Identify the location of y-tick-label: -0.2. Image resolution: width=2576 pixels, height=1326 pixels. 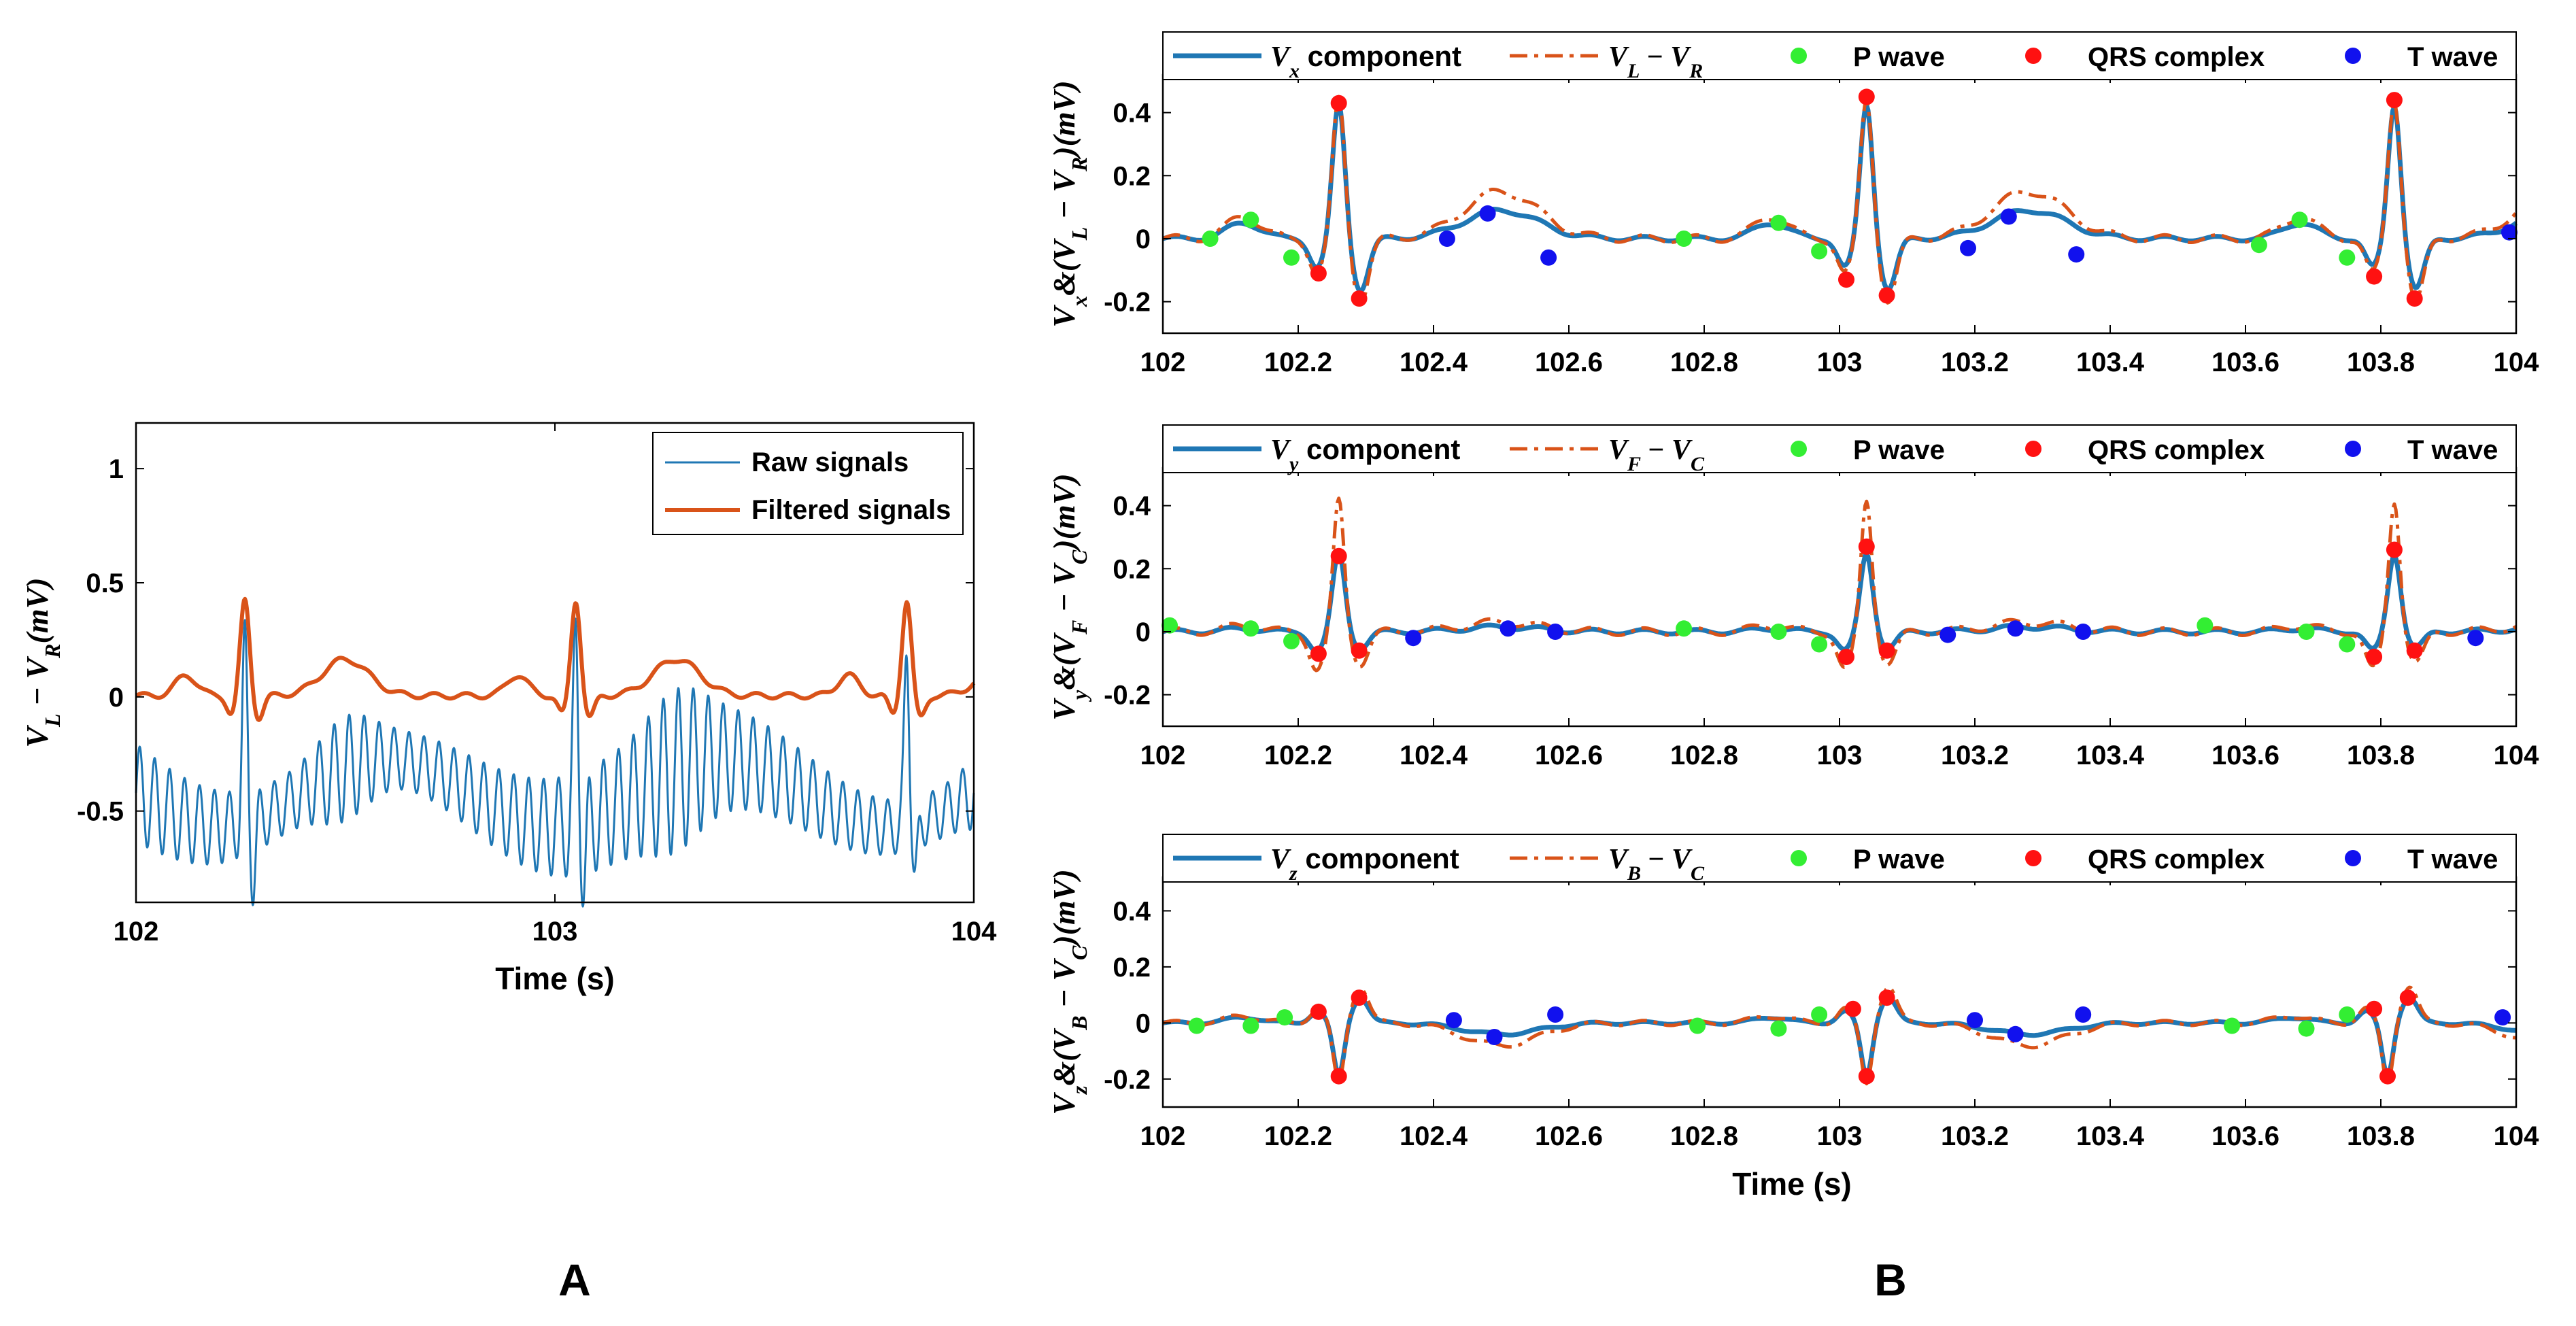
(1127, 303).